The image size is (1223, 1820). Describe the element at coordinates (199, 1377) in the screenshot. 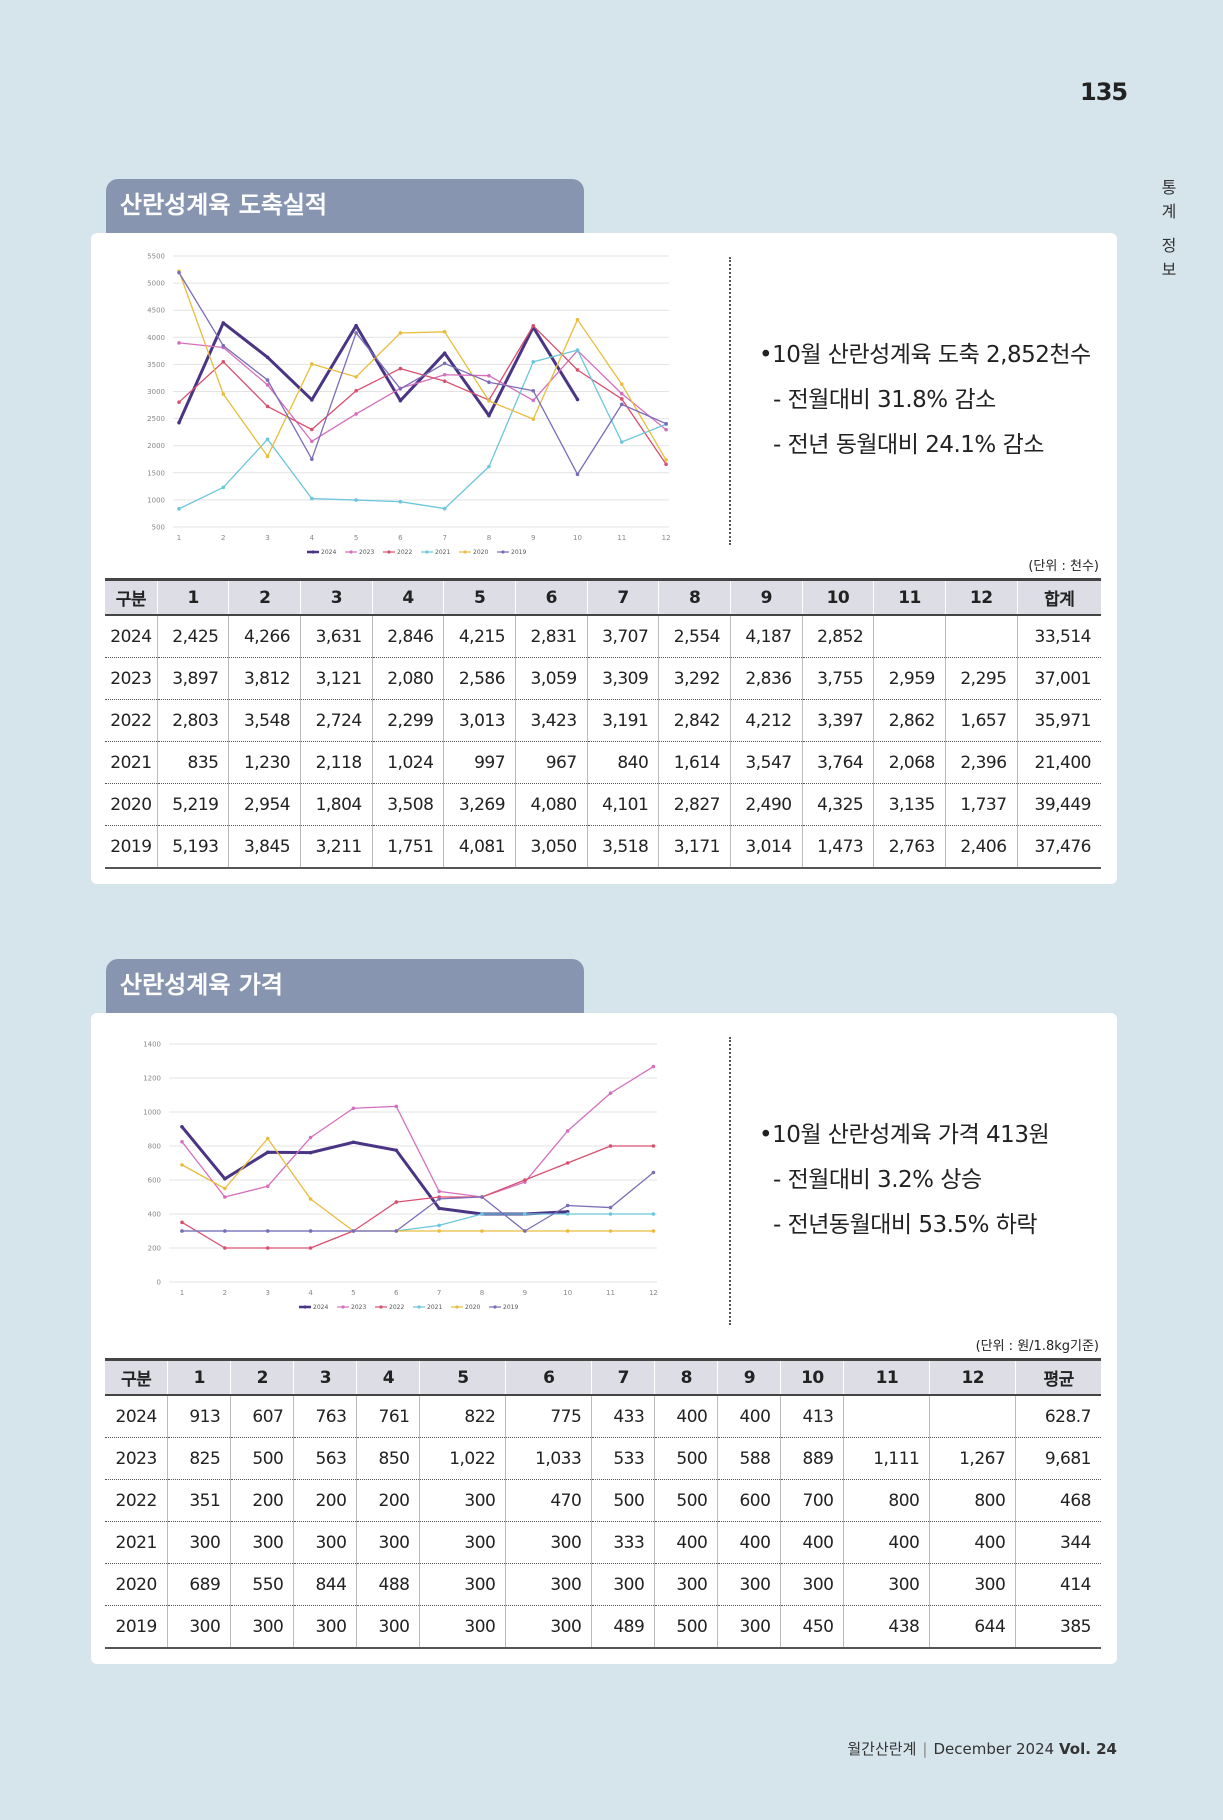

I see `column-header: 1` at that location.